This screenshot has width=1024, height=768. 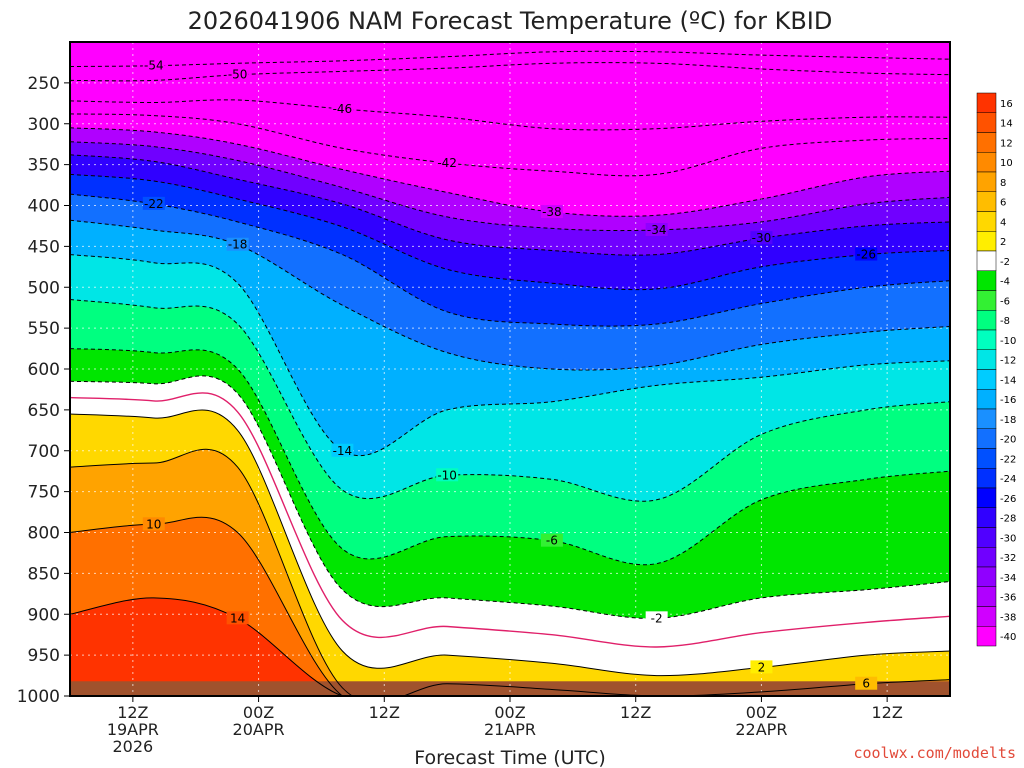 What do you see at coordinates (1008, 400) in the screenshot?
I see `colorbar-label: -16` at bounding box center [1008, 400].